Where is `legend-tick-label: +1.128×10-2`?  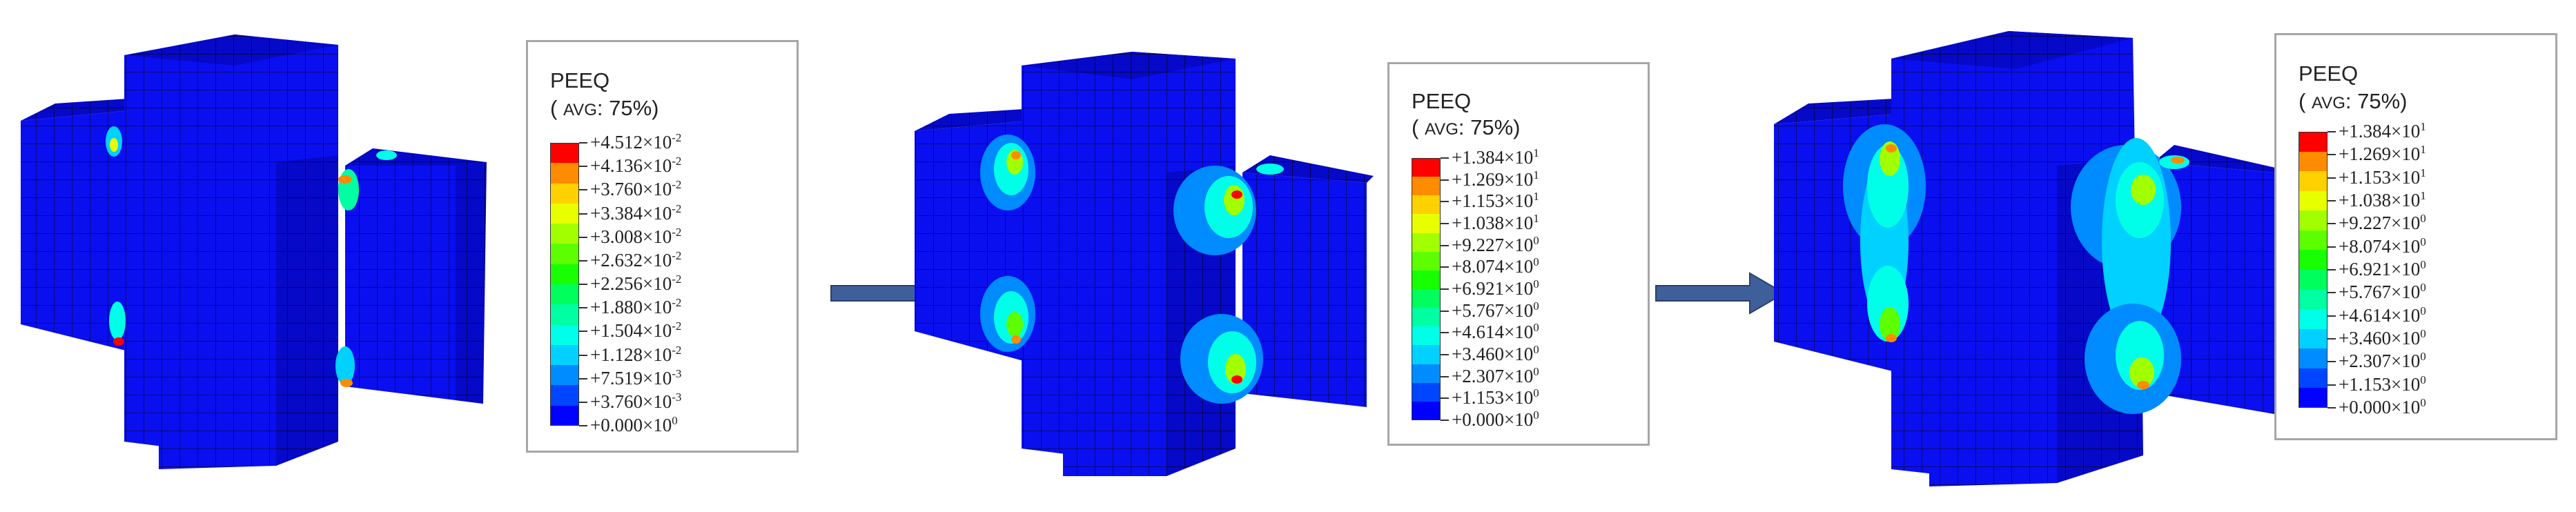
legend-tick-label: +1.128×10-2 is located at coordinates (636, 354).